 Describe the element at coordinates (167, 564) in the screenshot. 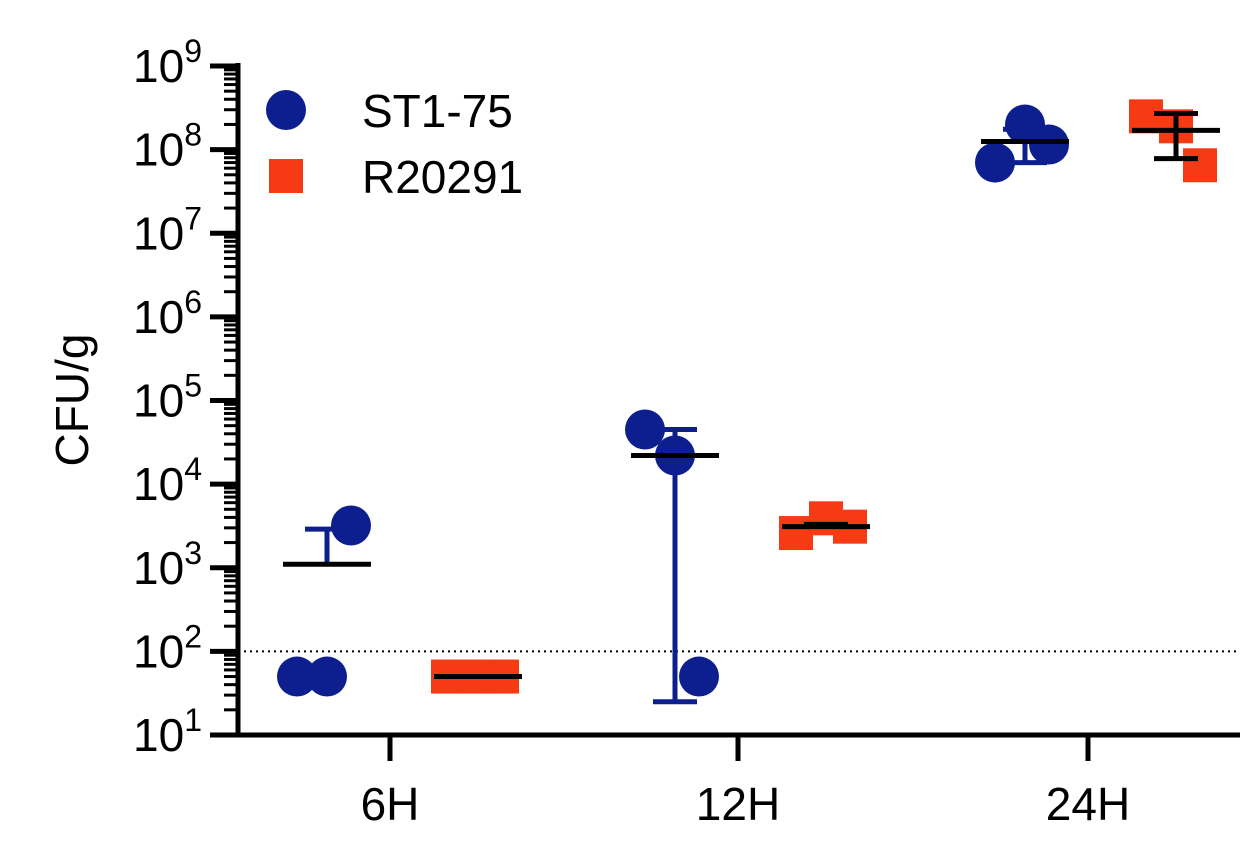

I see `y-tick-label: 10³` at that location.